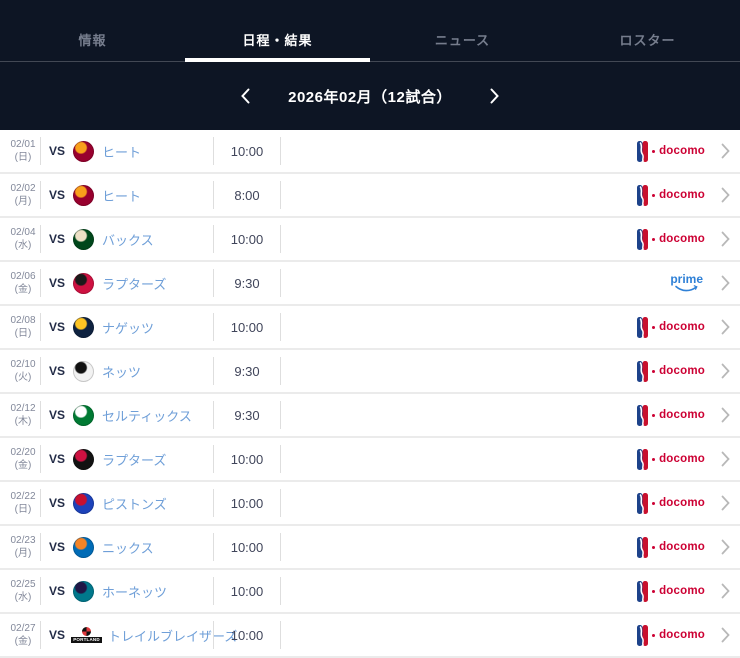 The image size is (740, 658). Describe the element at coordinates (370, 460) in the screenshot. I see `game-row: 02/20 (金) VS ラプターズ 10:00 docomo` at that location.